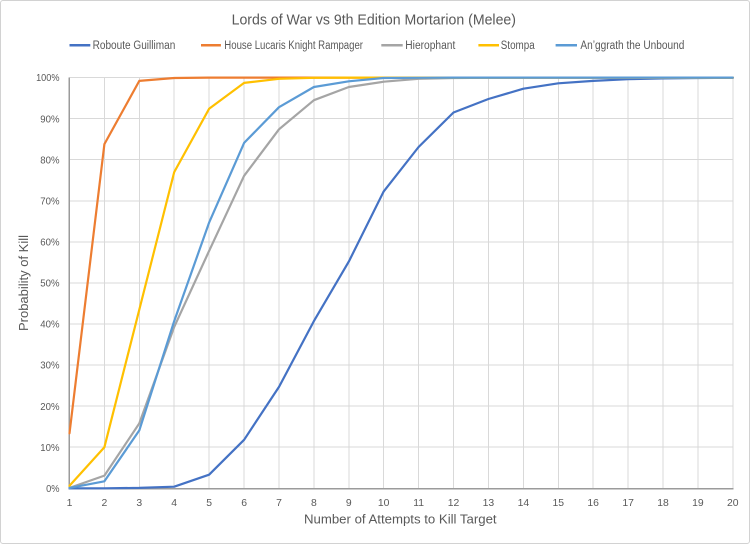  Describe the element at coordinates (49, 243) in the screenshot. I see `svg-text: 60%` at that location.